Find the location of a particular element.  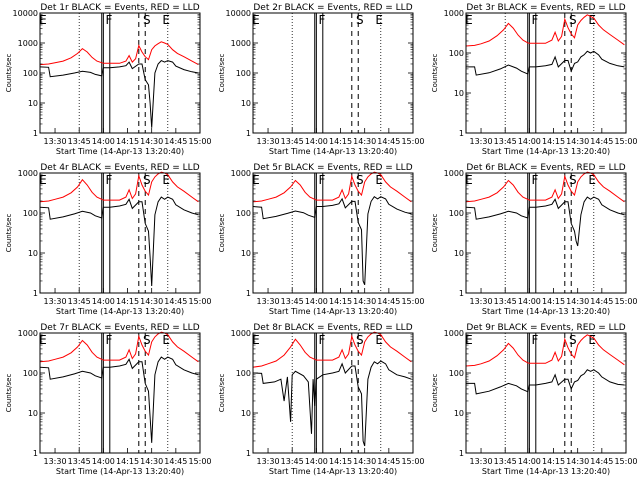

panel-title: Det 8r BLACK = Events, RED = LLD is located at coordinates (332, 328).